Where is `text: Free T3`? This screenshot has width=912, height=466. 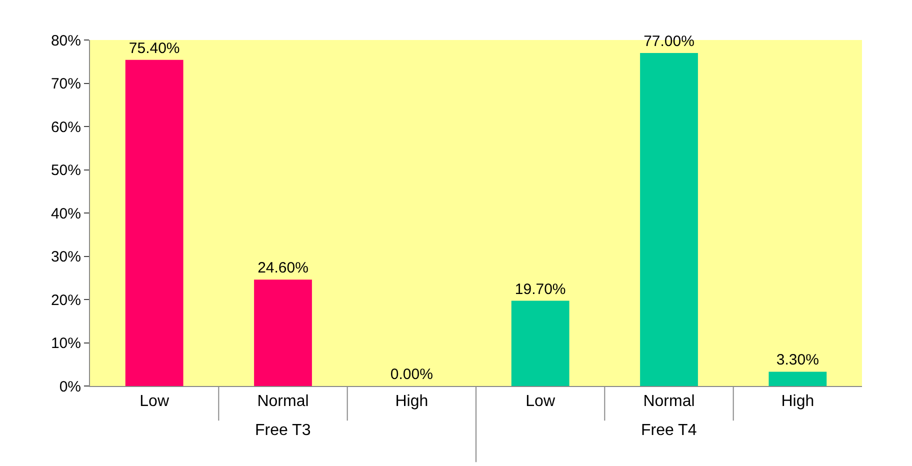
text: Free T3 is located at coordinates (283, 430).